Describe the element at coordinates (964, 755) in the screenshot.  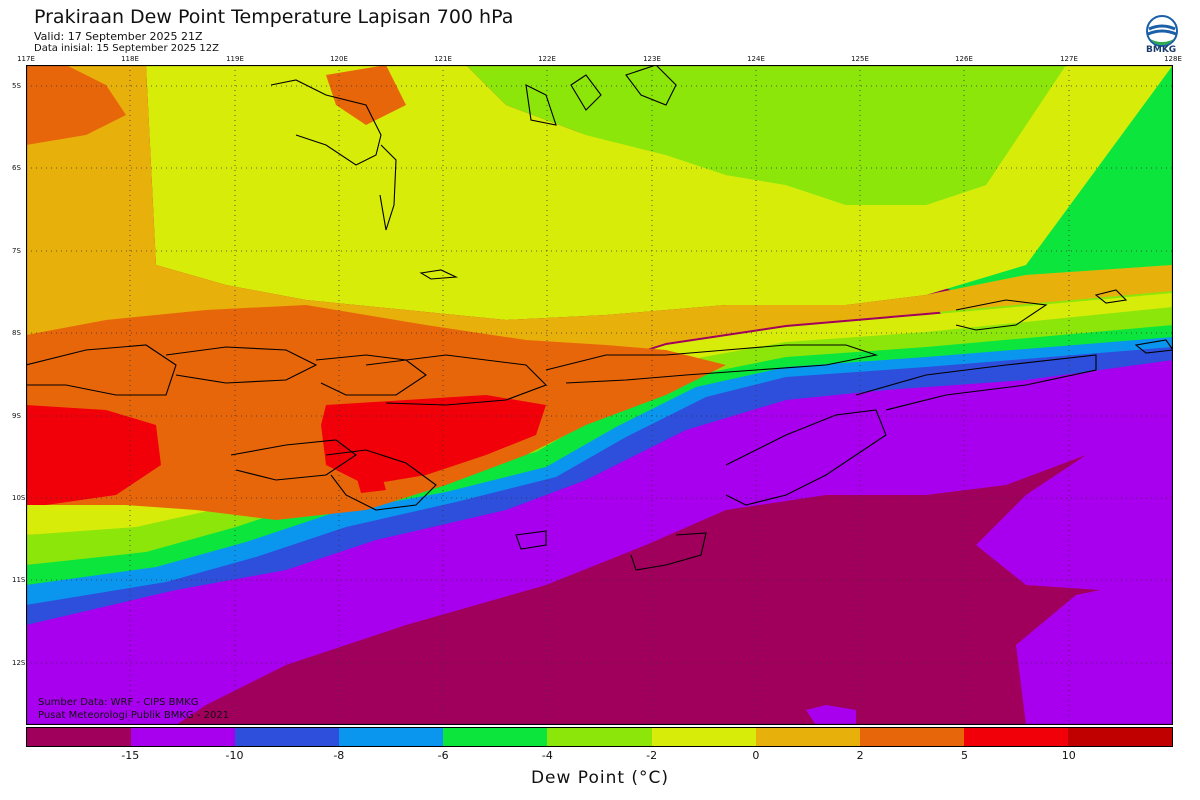
I see `colorbar-tick-label: 5` at that location.